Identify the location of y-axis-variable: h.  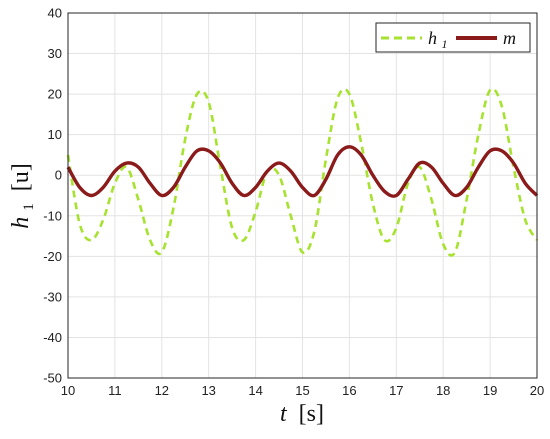
(21, 223).